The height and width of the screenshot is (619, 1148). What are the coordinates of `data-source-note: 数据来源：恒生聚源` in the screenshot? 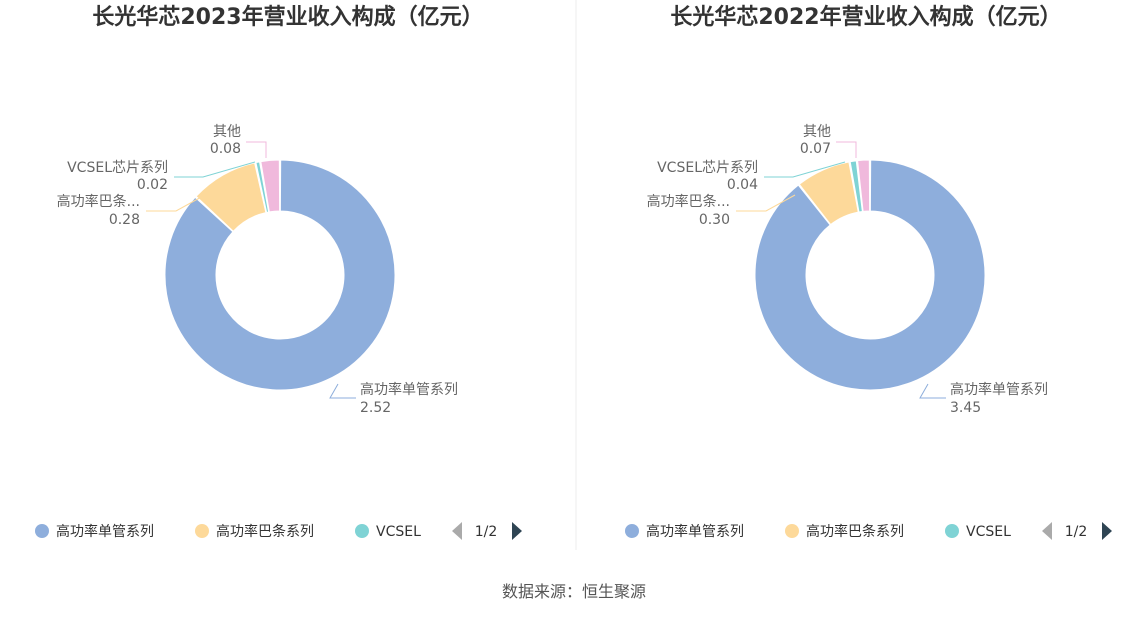 It's located at (573, 591).